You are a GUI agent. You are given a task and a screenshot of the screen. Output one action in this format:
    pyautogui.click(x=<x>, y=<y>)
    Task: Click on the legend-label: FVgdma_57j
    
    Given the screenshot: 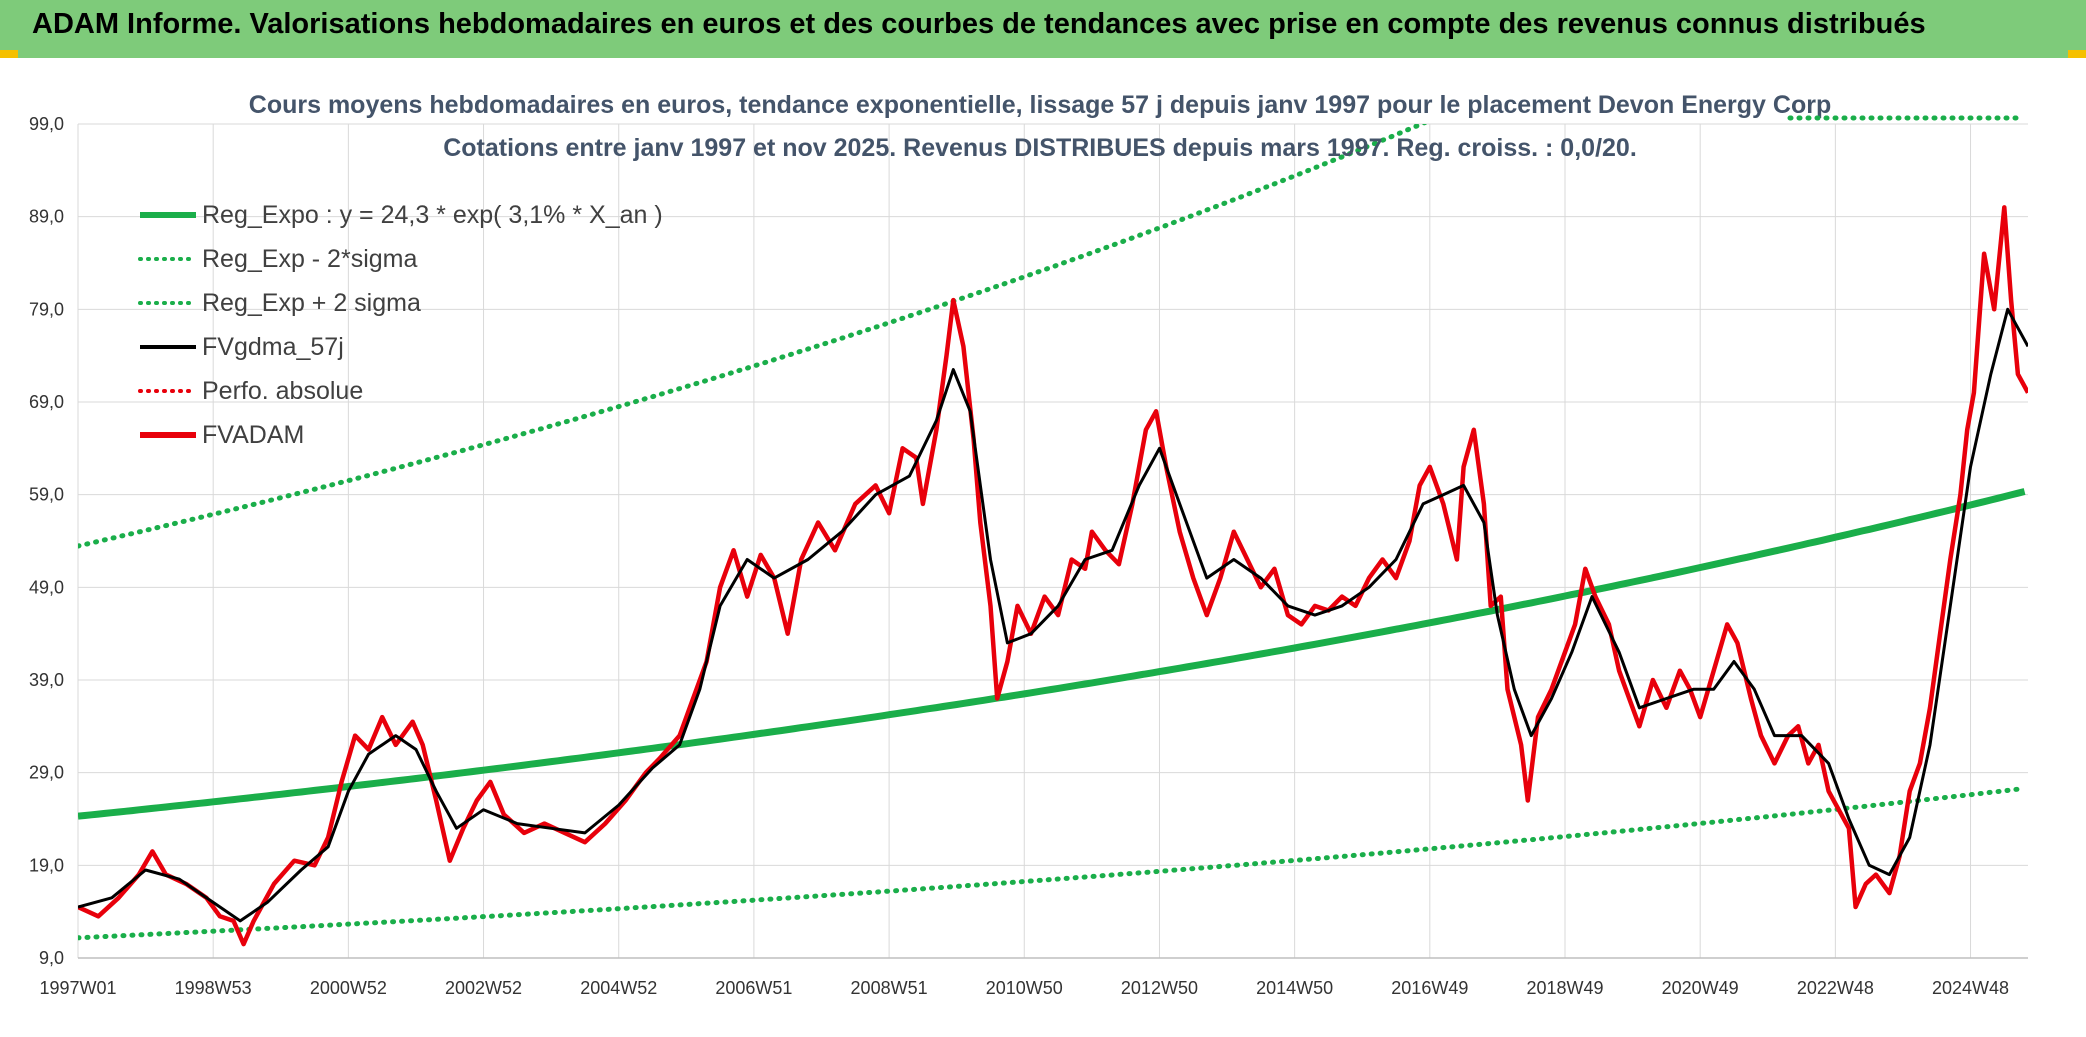 What is the action you would take?
    pyautogui.click(x=273, y=347)
    